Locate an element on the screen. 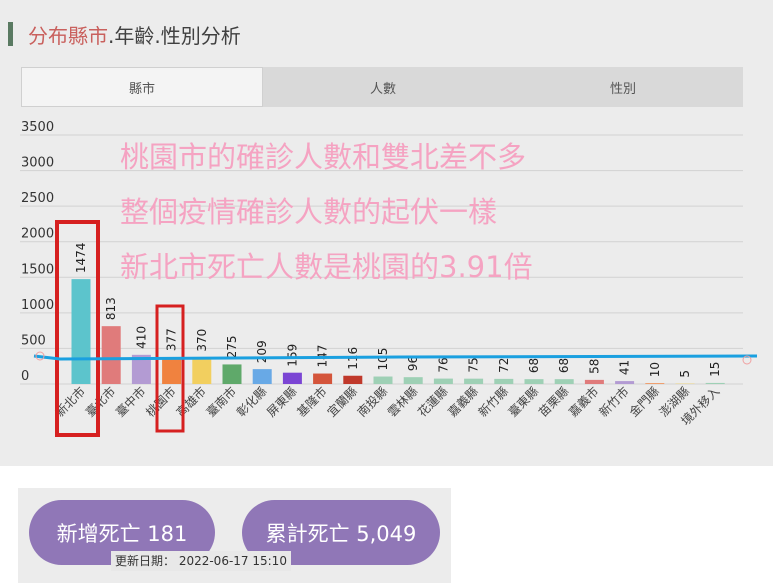 This screenshot has height=587, width=773. y-tick-label: 2500 is located at coordinates (37, 198).